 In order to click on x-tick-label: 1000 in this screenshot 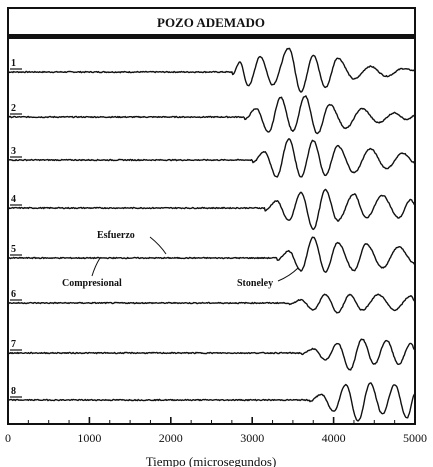, I will do `click(89, 438)`.